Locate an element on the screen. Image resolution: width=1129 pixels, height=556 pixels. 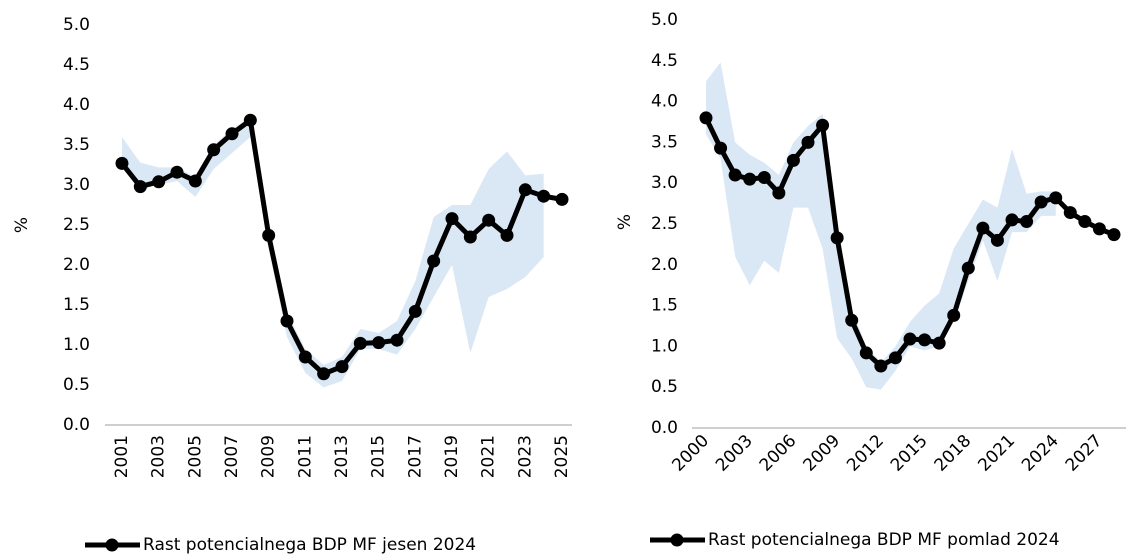
x-tick-label: 2017 is located at coordinates (415, 456).